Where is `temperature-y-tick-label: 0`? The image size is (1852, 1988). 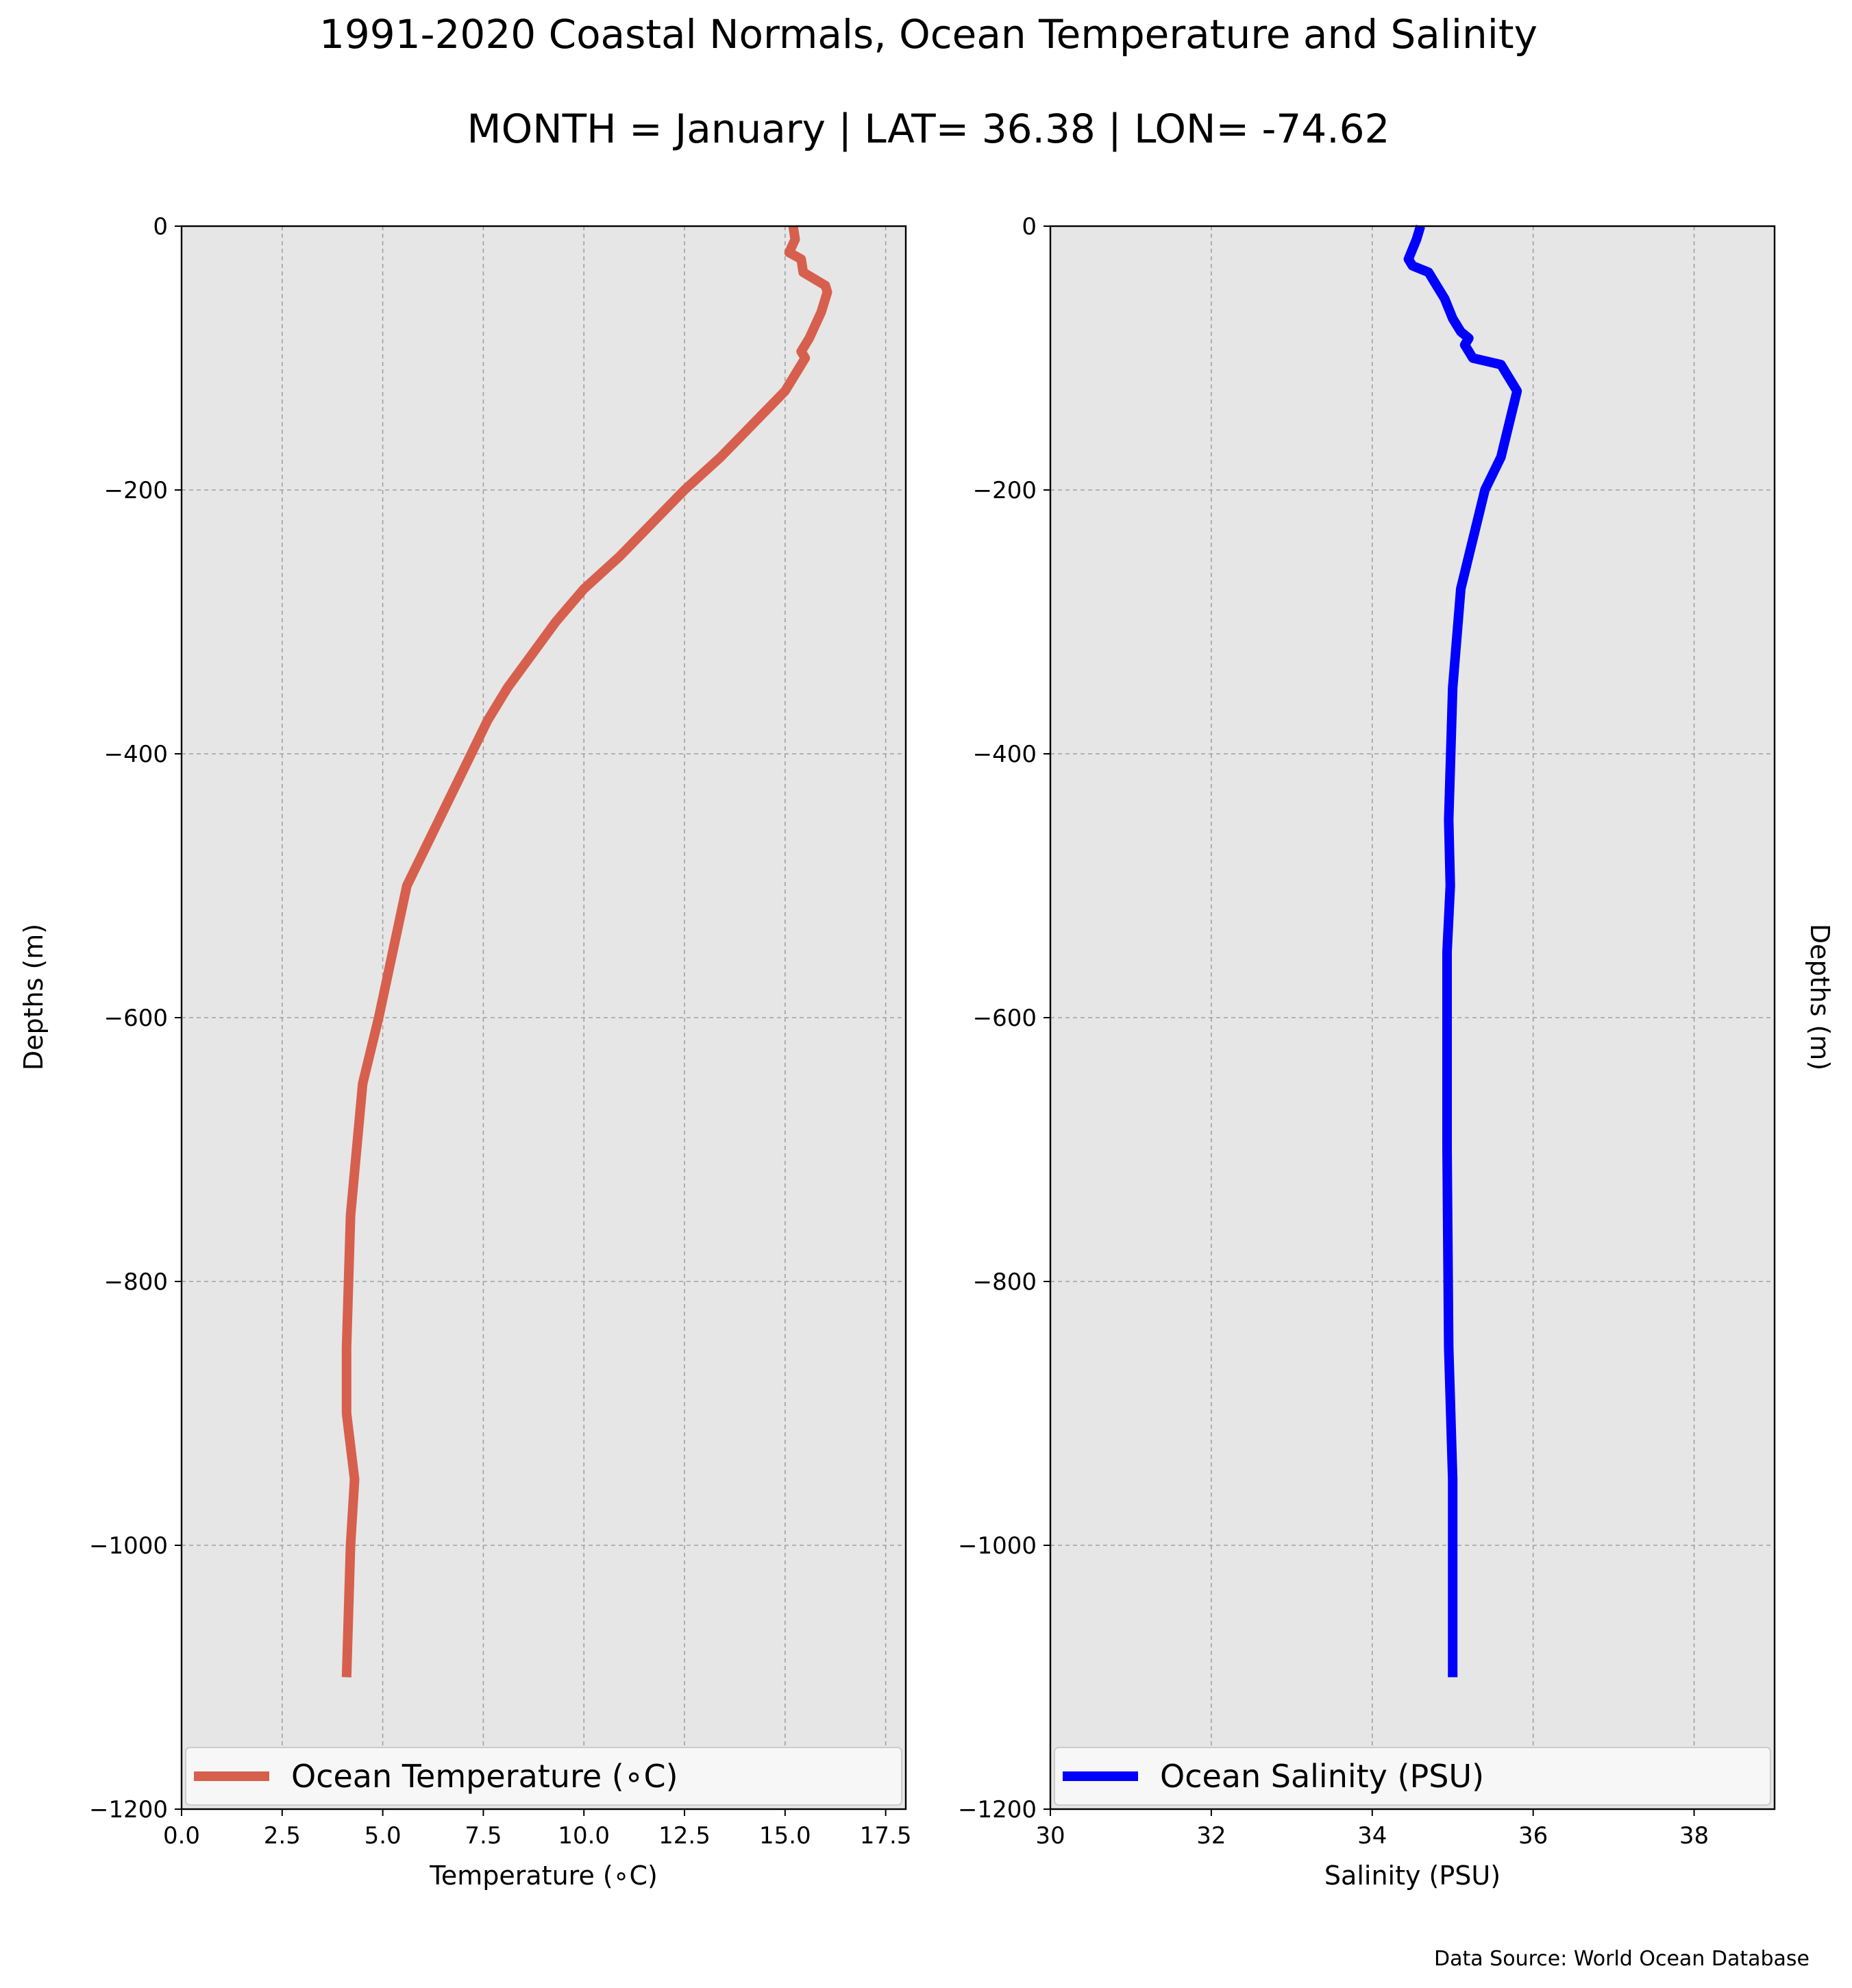 temperature-y-tick-label: 0 is located at coordinates (160, 227).